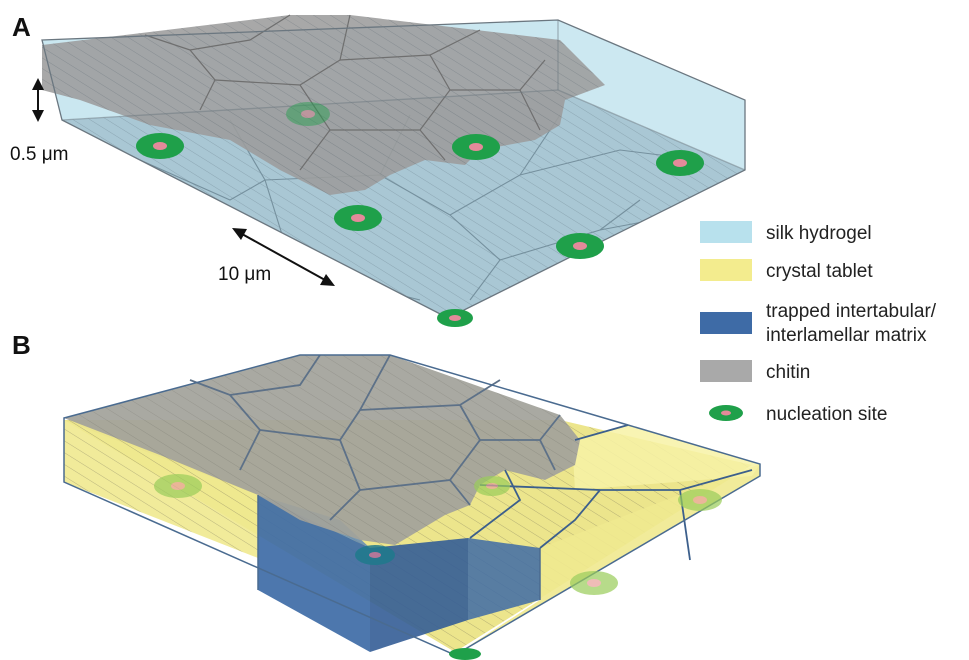 The image size is (969, 660). I want to click on panel-b-chitin-edges, so click(375, 437).